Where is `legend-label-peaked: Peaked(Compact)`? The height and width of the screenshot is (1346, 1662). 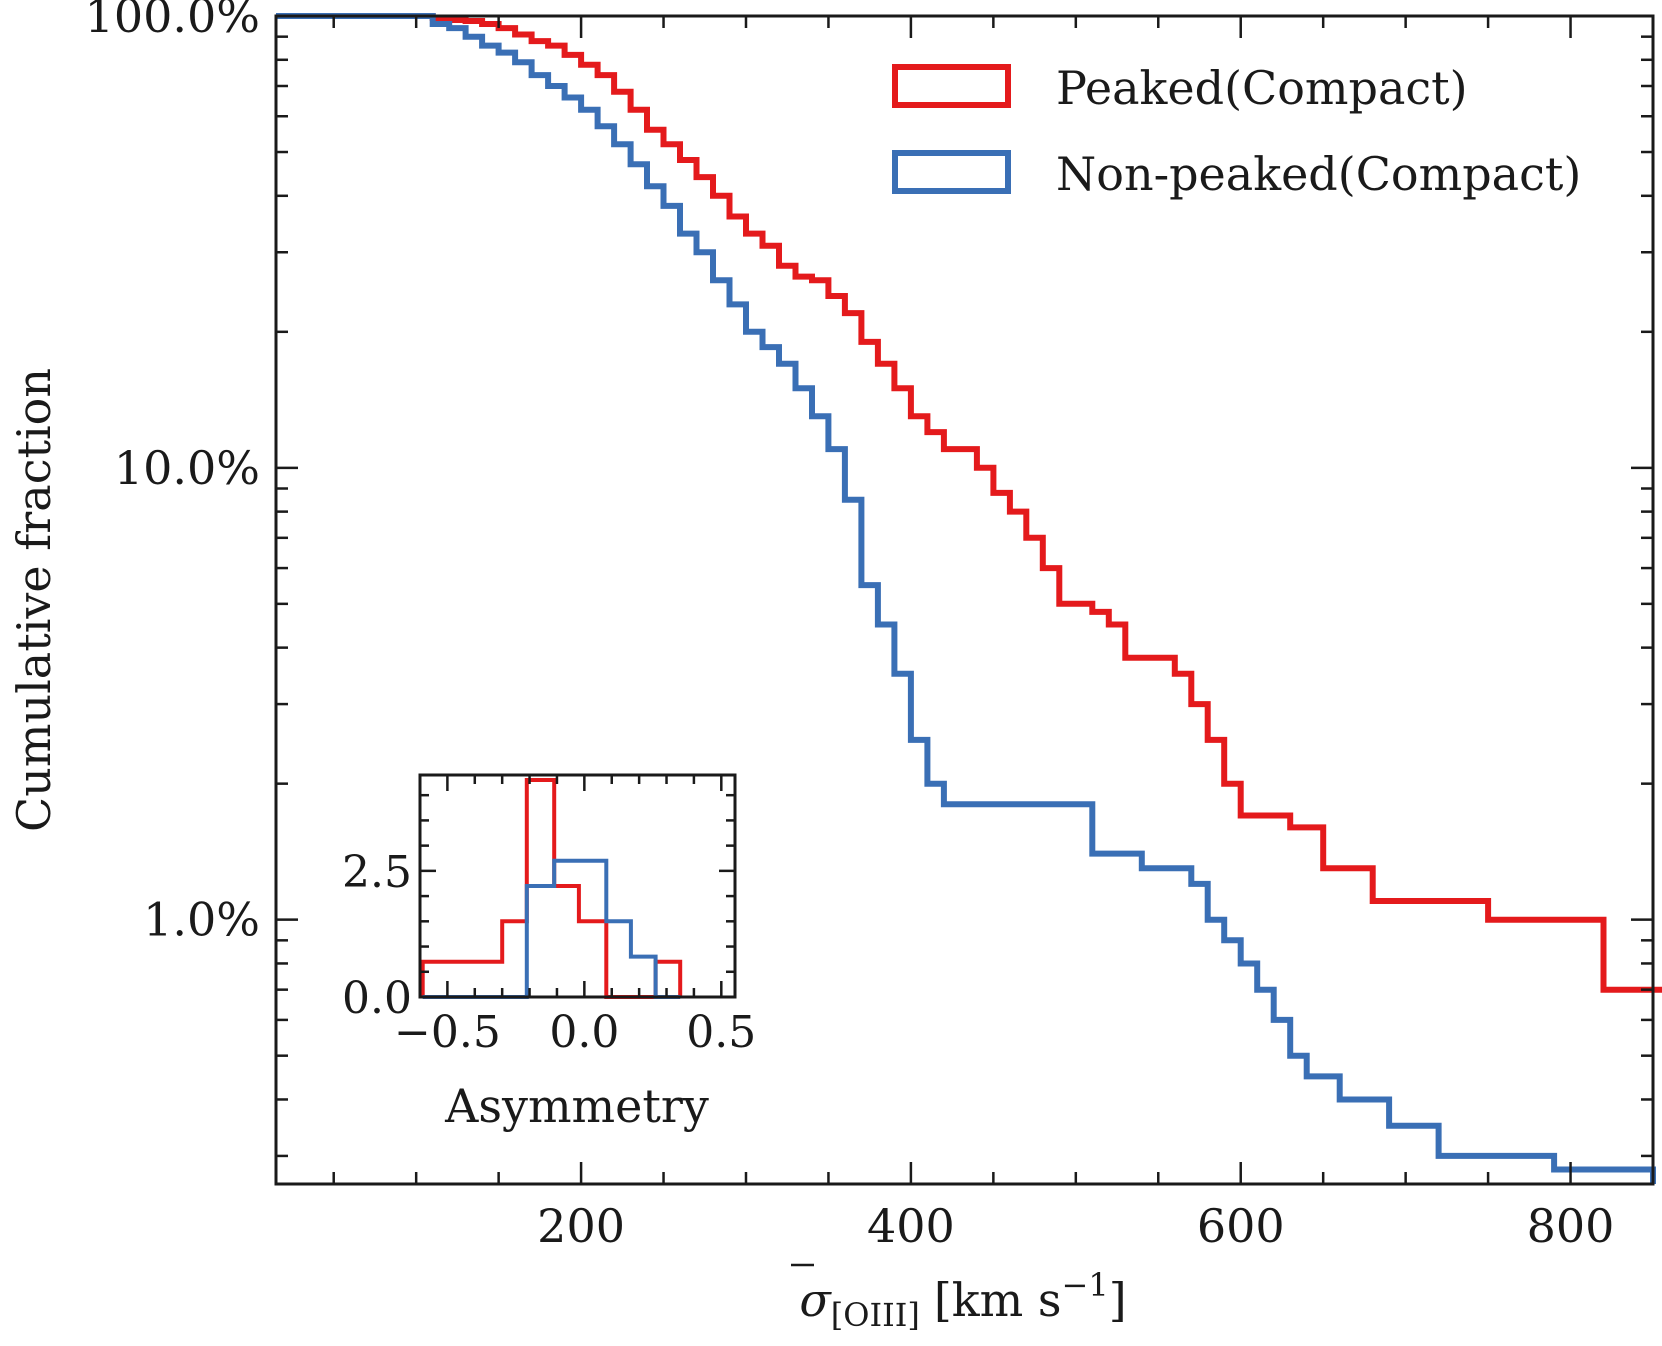
legend-label-peaked: Peaked(Compact) is located at coordinates (1262, 88).